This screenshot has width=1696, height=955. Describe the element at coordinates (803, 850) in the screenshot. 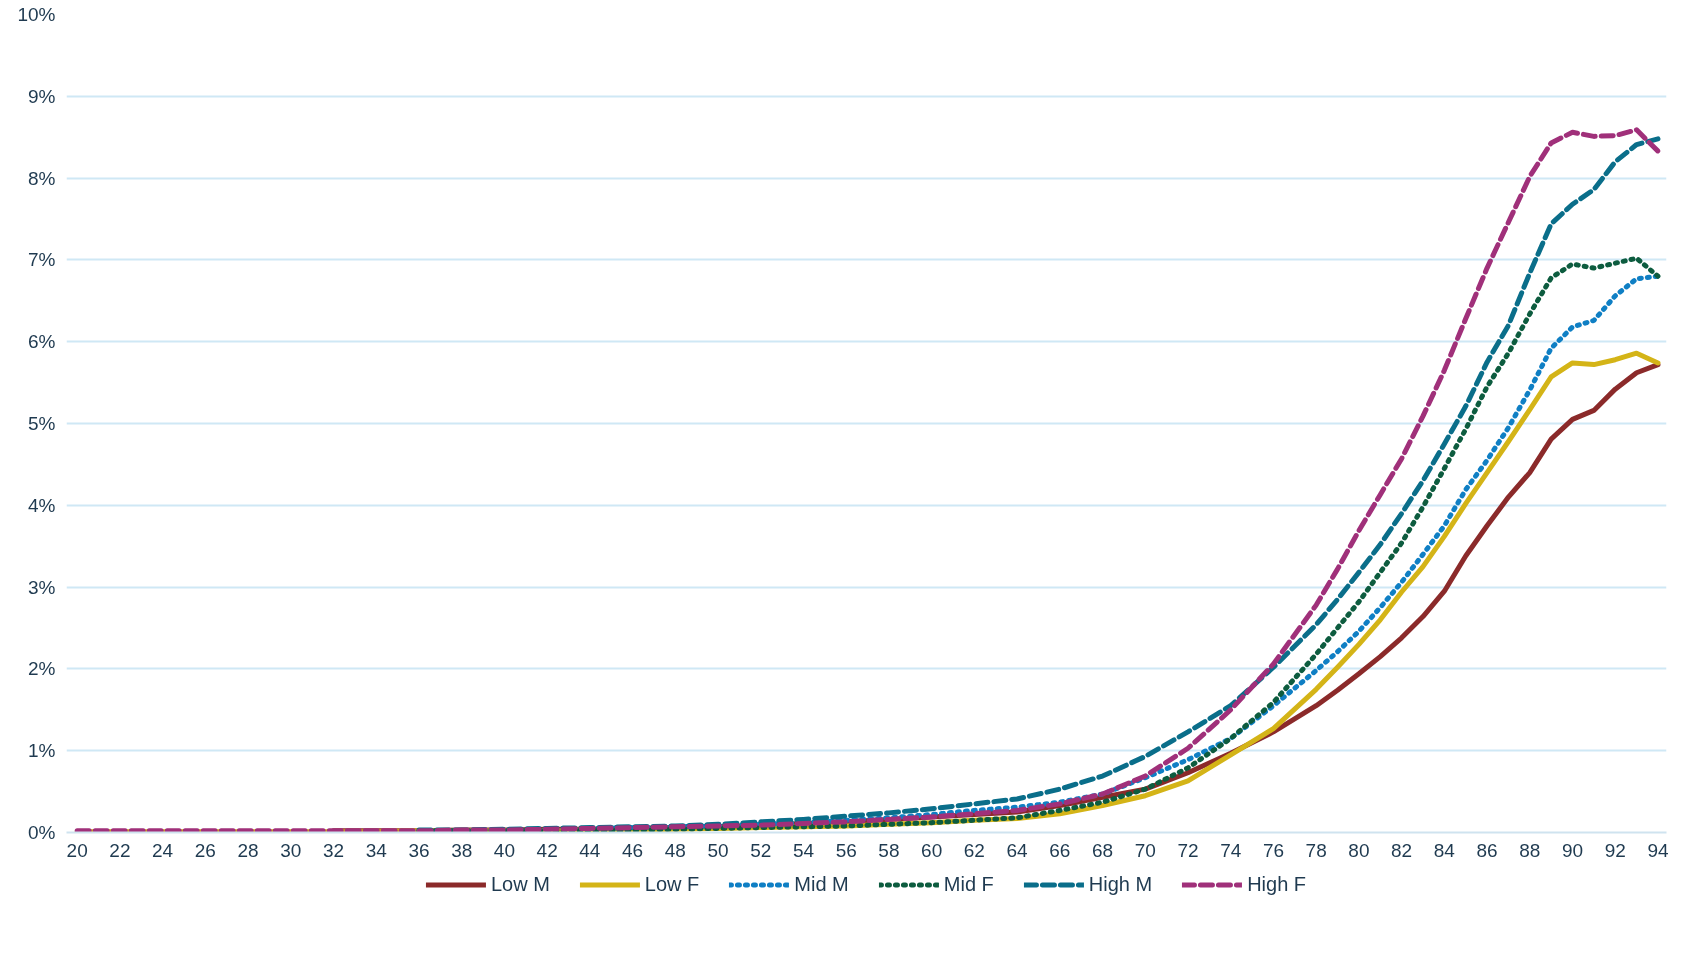

I see `x-tick-label: 54` at that location.